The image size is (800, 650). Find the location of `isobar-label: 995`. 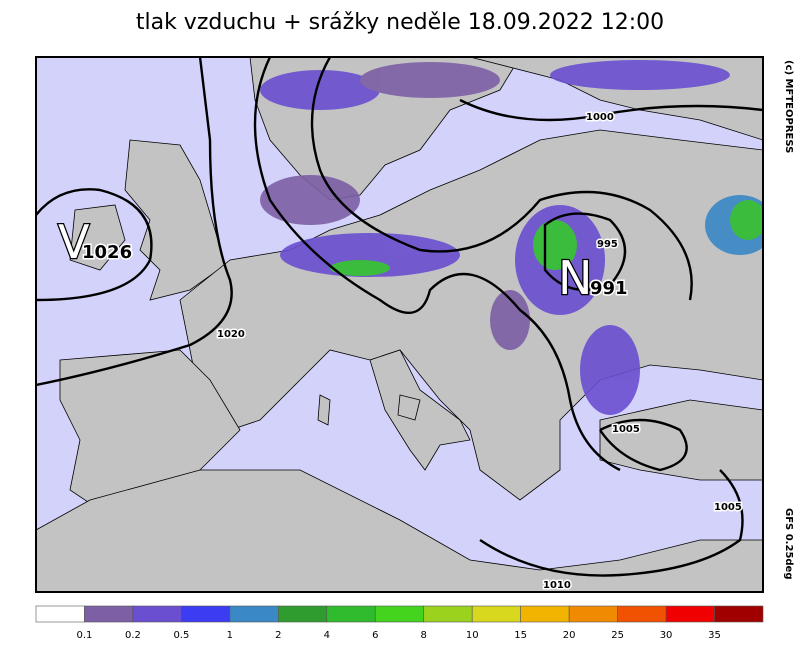

isobar-label: 995 is located at coordinates (607, 244).